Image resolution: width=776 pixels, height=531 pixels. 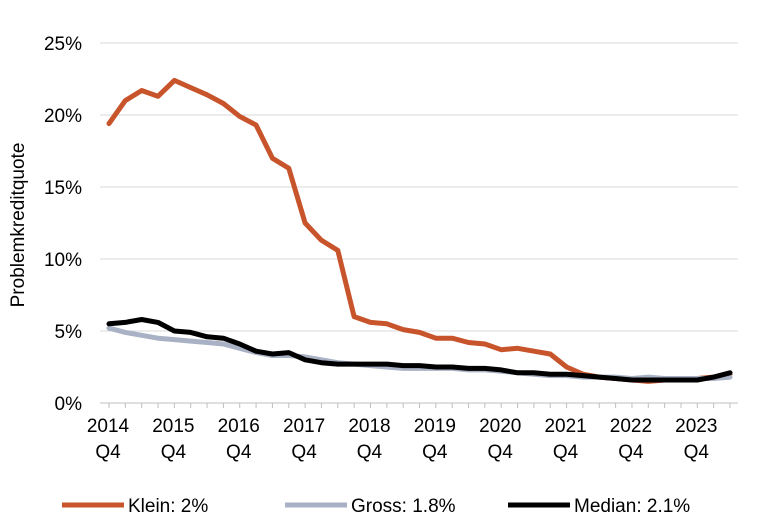 What do you see at coordinates (63, 260) in the screenshot?
I see `y-tick-label: 10%` at bounding box center [63, 260].